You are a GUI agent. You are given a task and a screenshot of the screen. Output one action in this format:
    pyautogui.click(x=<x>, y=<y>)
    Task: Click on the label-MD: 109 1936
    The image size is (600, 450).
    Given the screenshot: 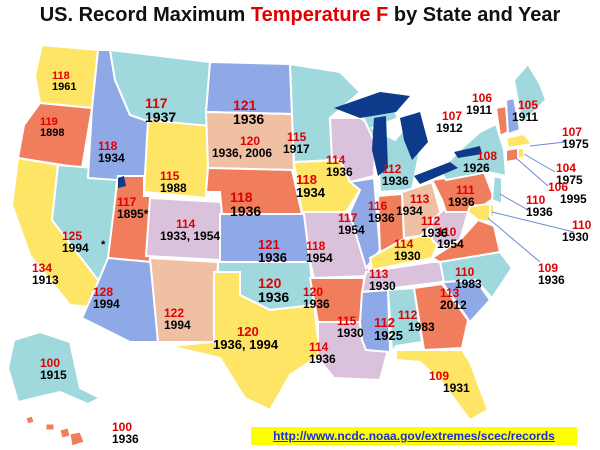 What is the action you would take?
    pyautogui.click(x=551, y=274)
    